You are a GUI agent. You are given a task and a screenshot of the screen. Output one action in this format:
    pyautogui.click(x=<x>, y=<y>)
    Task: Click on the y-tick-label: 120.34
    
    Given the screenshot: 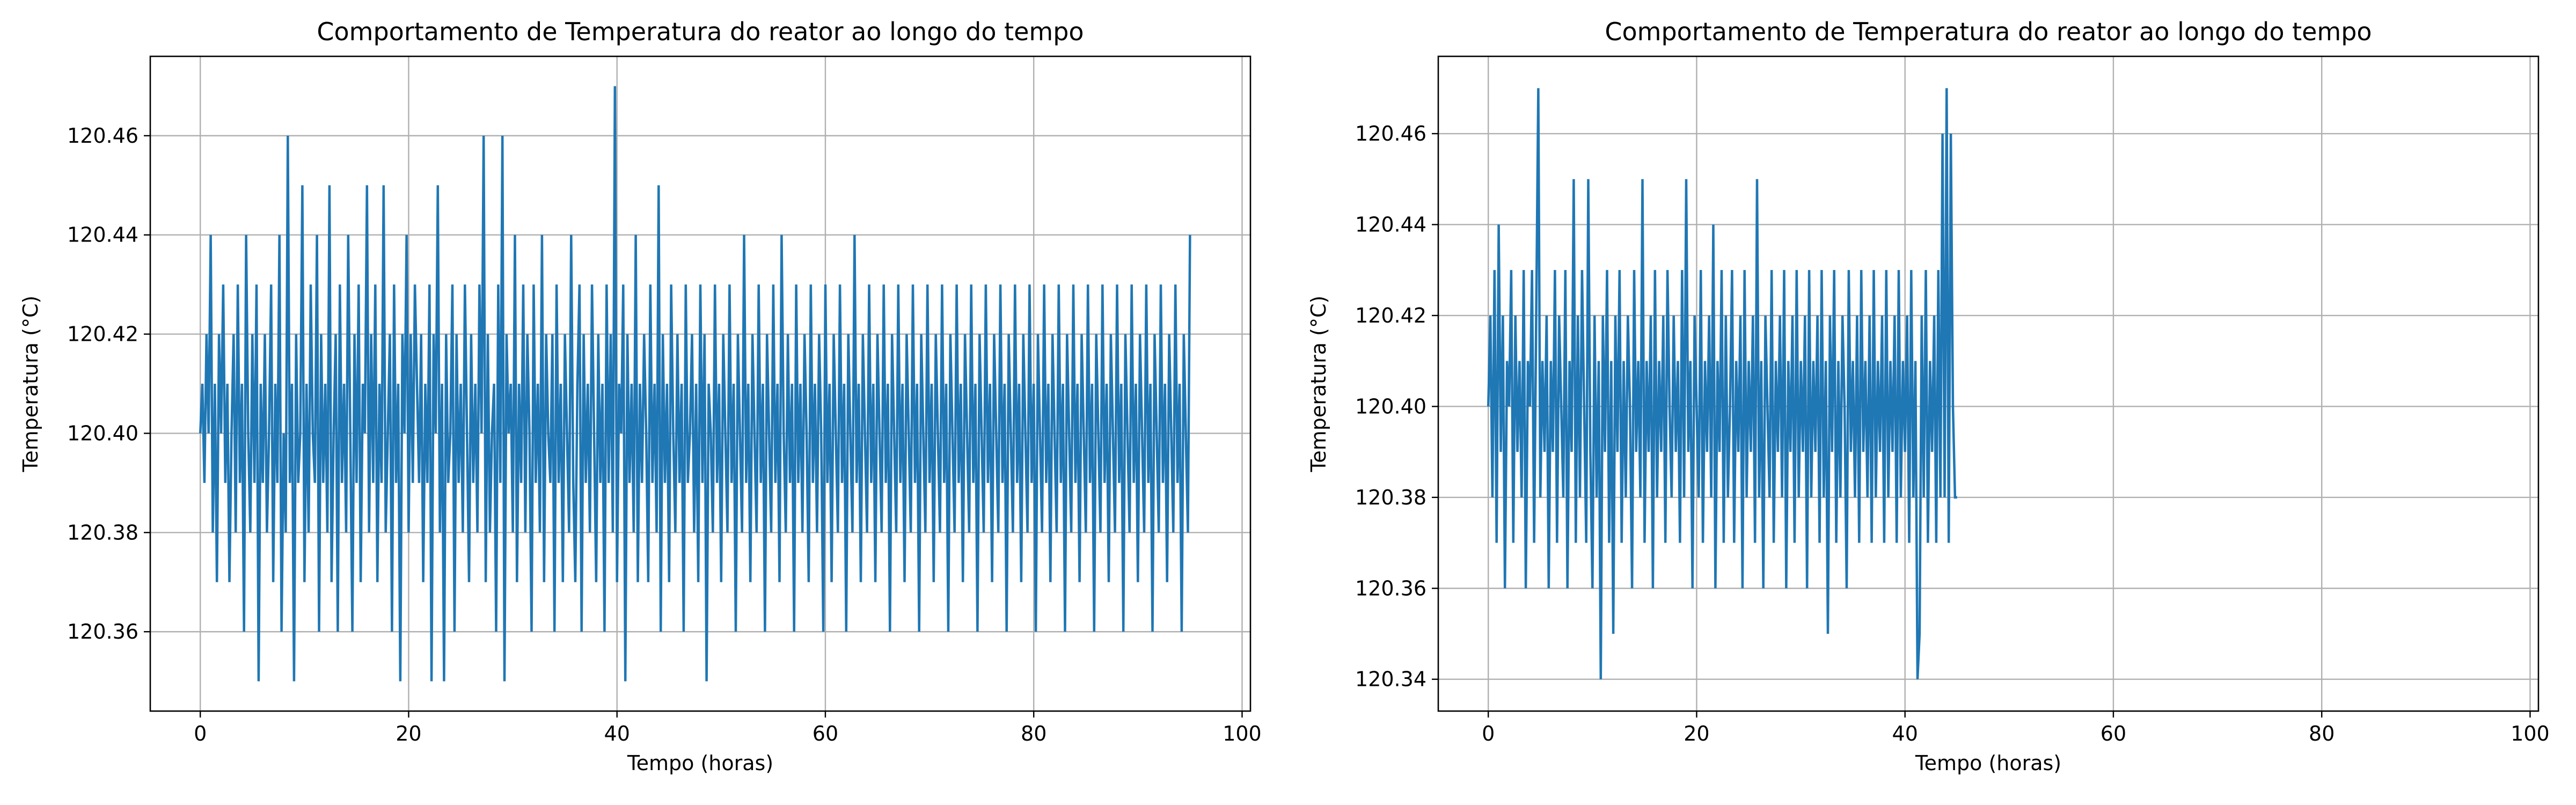 What is the action you would take?
    pyautogui.click(x=1390, y=679)
    